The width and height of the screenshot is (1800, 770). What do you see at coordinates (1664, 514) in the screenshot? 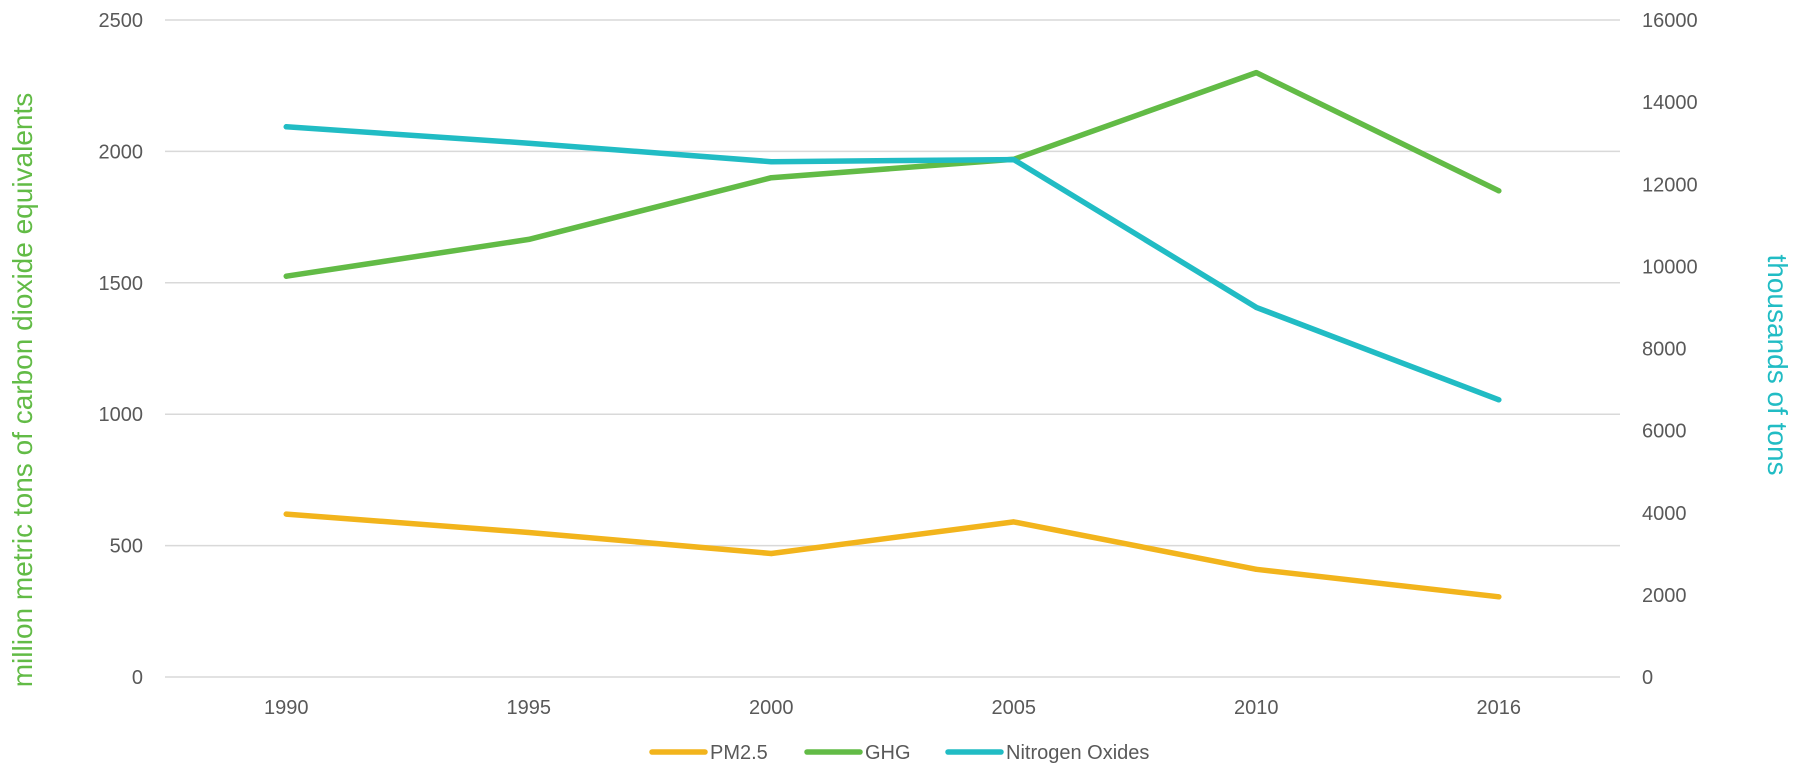
I see `right-tick-label: 4000` at bounding box center [1664, 514].